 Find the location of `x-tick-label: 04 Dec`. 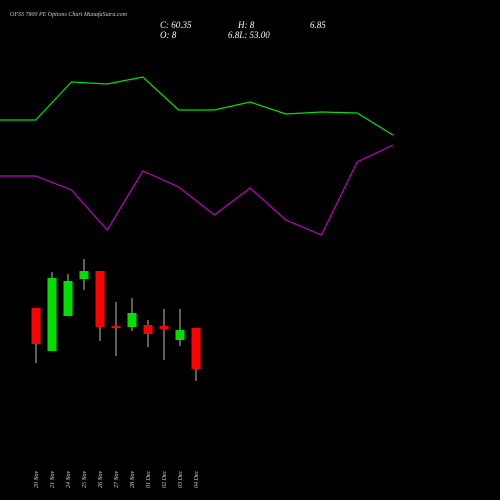

x-tick-label: 04 Dec is located at coordinates (196, 479).